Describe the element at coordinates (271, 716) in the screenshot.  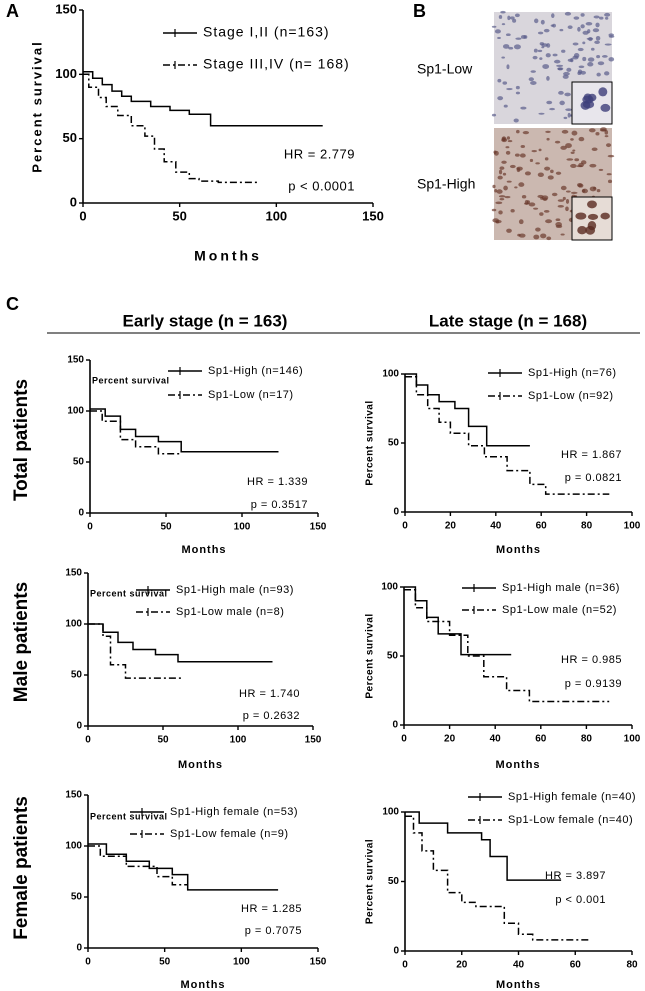
I see `annotation: p = 0.2632` at that location.